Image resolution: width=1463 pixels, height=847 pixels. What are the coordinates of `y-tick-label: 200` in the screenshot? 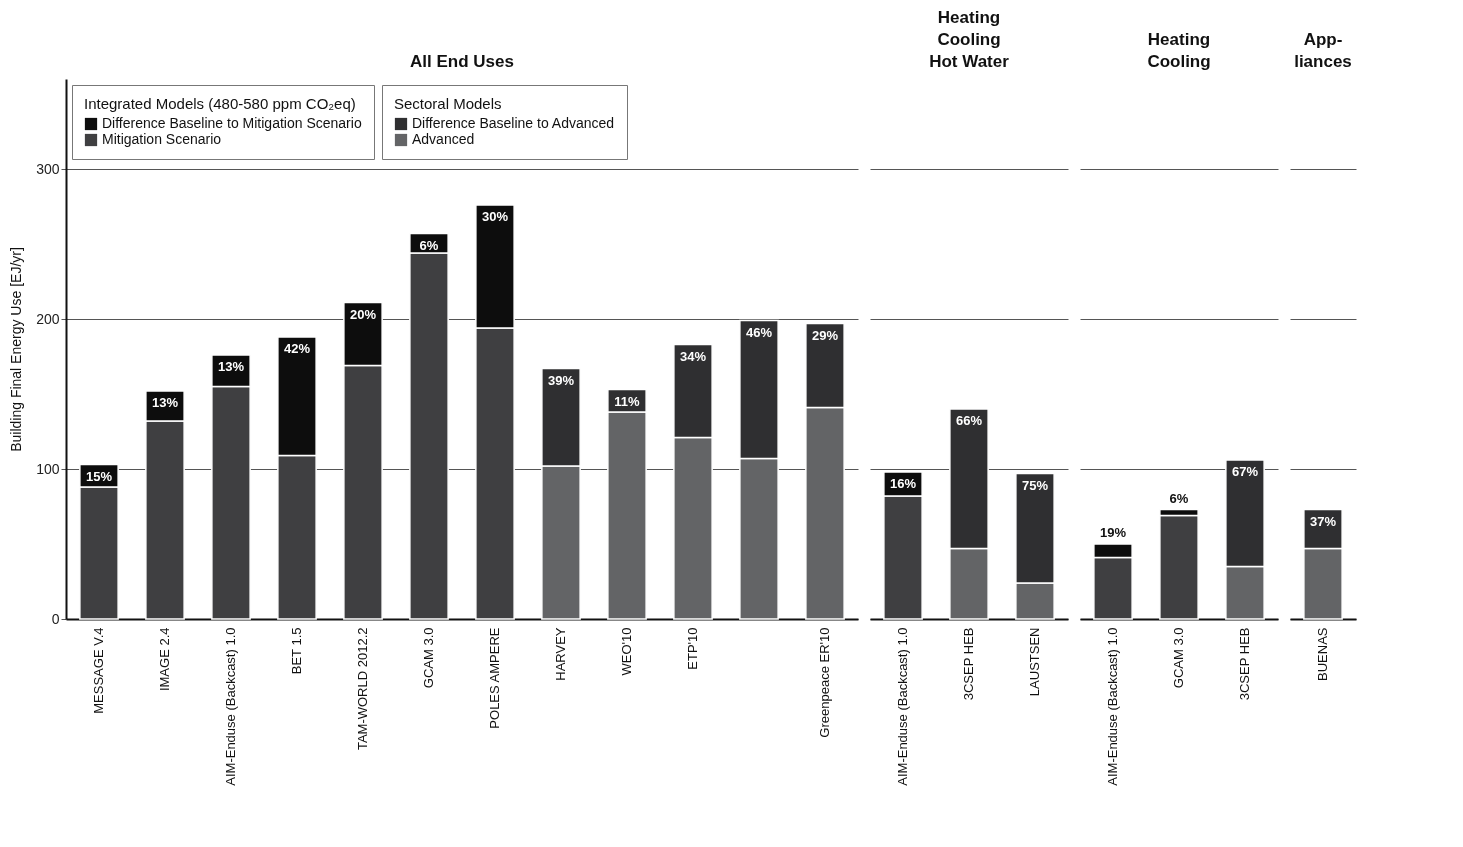 It's located at (48, 318).